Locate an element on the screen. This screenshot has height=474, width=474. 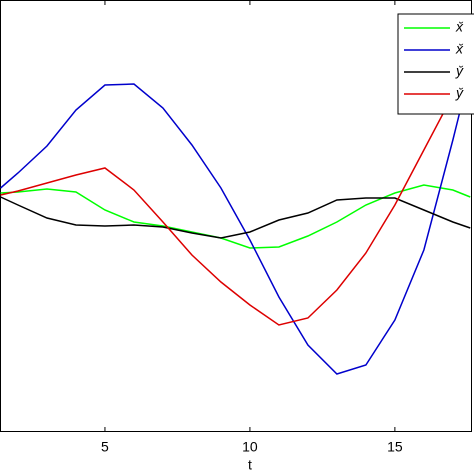
x-tick-label: 10 is located at coordinates (250, 447).